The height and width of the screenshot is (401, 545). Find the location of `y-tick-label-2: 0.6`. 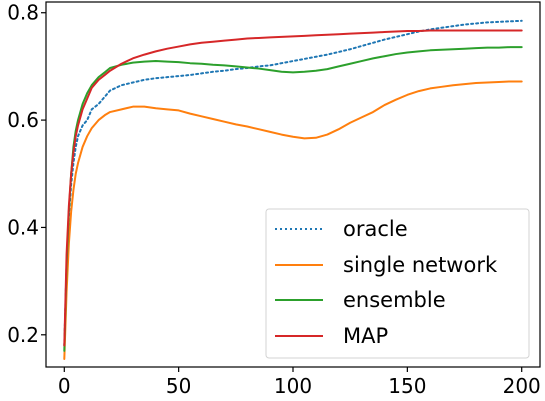

y-tick-label-2: 0.6 is located at coordinates (23, 120).